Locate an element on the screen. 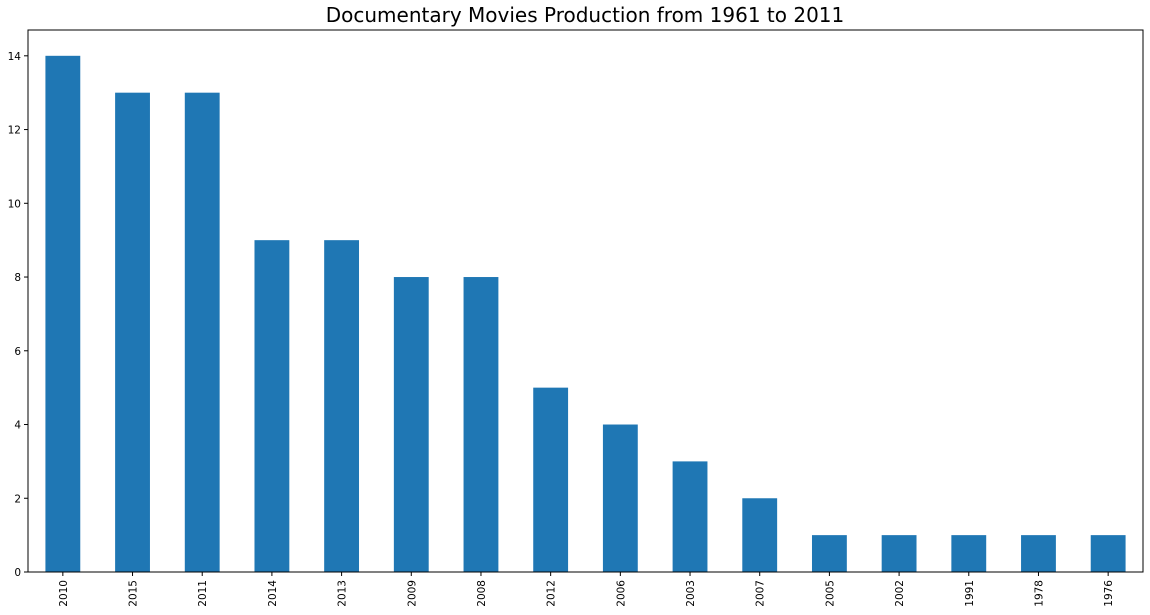  bar-2005 is located at coordinates (829, 553).